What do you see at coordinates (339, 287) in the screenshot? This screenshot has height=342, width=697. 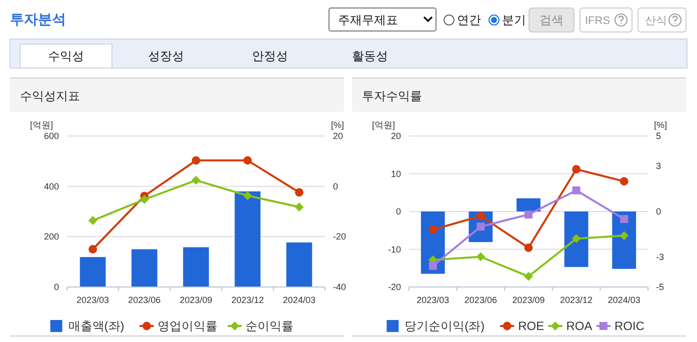 I see `y2-tick-label: -40` at bounding box center [339, 287].